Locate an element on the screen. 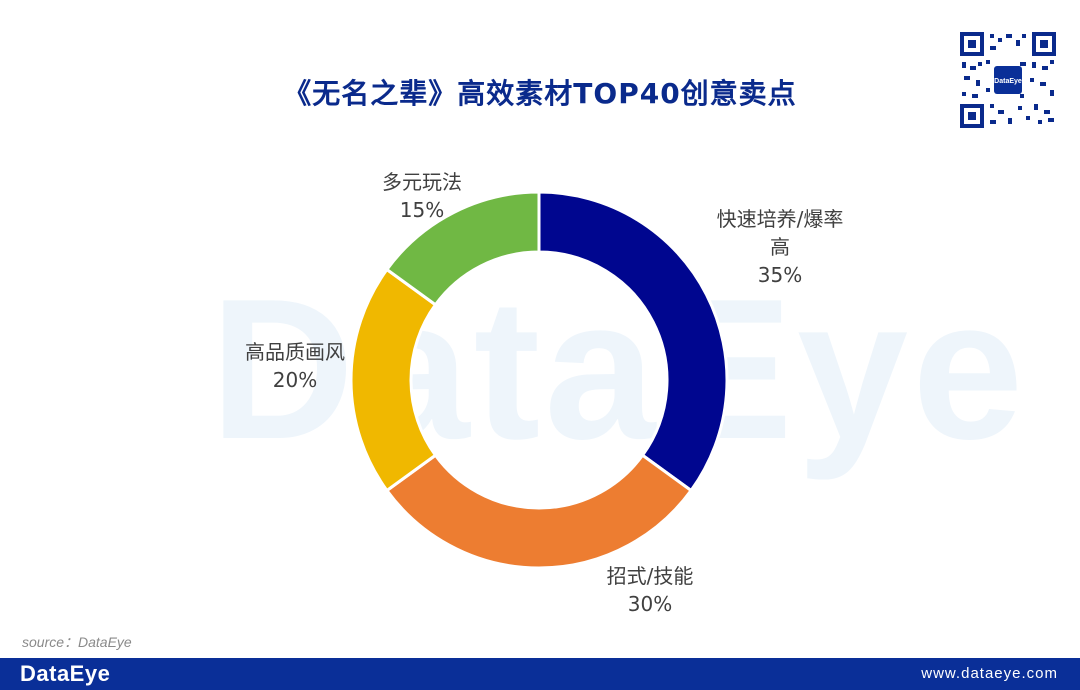  source-note: source：DataEye is located at coordinates (77, 642).